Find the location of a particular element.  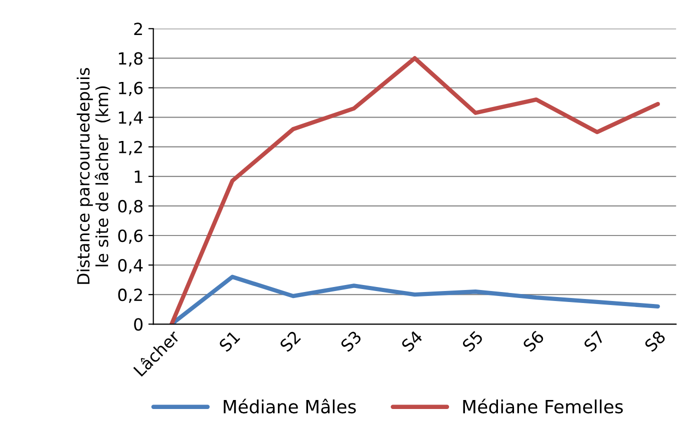

y-tick-label: 0,6 is located at coordinates (130, 236).